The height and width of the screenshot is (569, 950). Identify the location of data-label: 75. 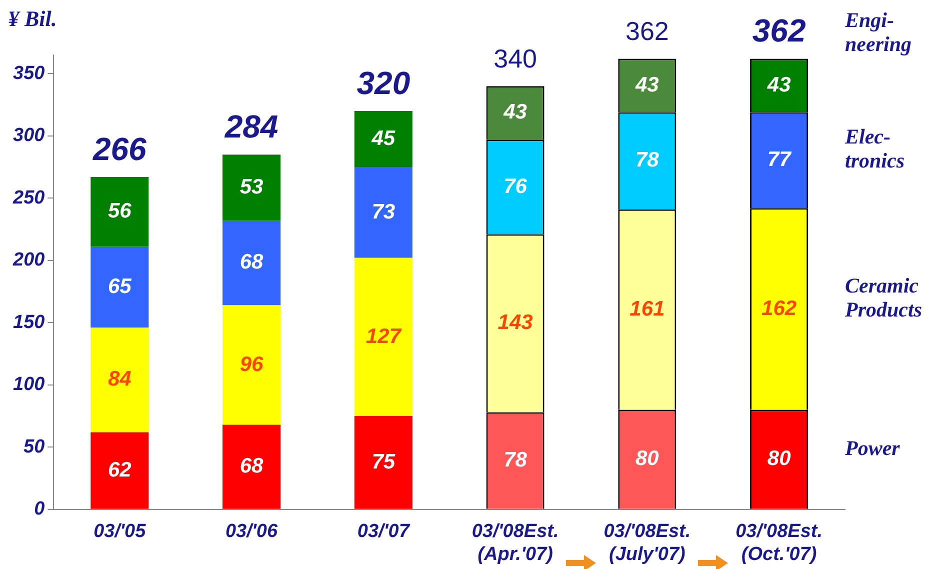
(384, 462).